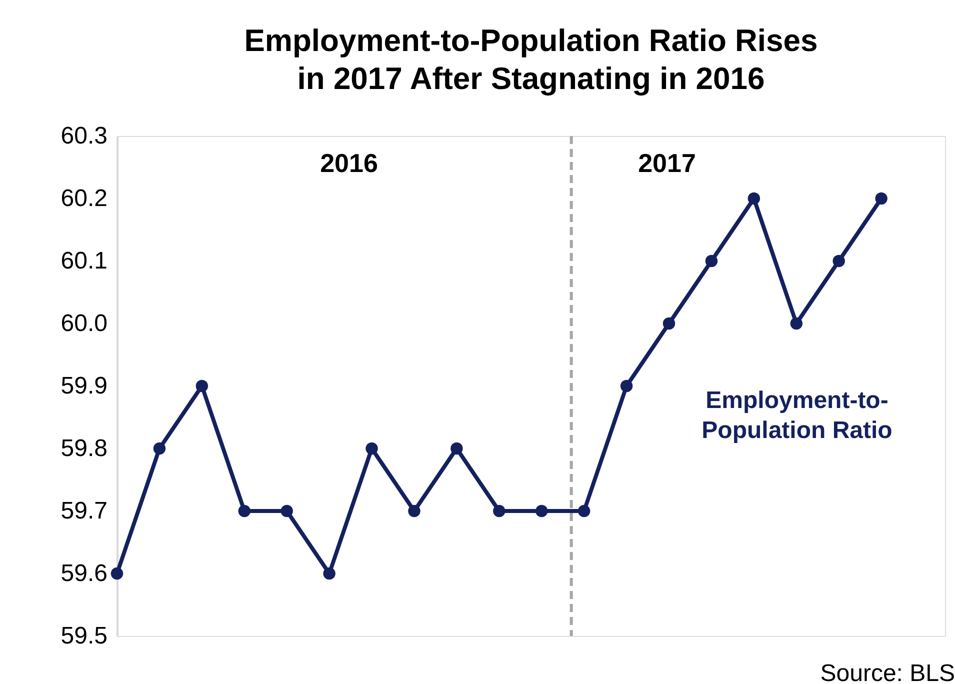 Image resolution: width=955 pixels, height=684 pixels. I want to click on y-tick-label: 59.5, so click(84, 636).